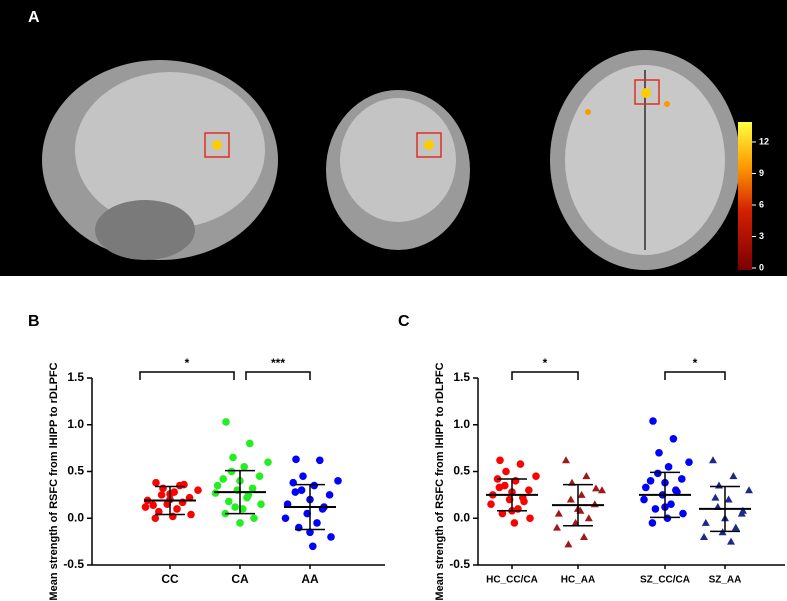 The width and height of the screenshot is (787, 601). Describe the element at coordinates (761, 204) in the screenshot. I see `colorbar-label: 6` at that location.